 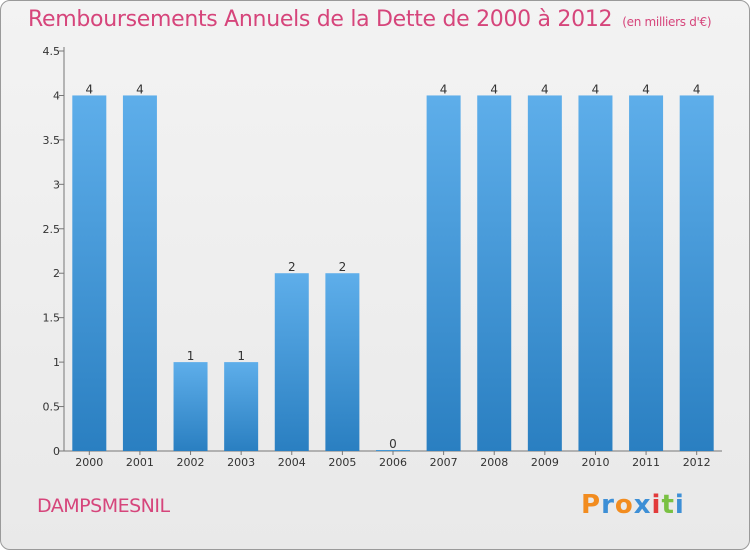 I want to click on logo-letter: t, so click(x=668, y=505).